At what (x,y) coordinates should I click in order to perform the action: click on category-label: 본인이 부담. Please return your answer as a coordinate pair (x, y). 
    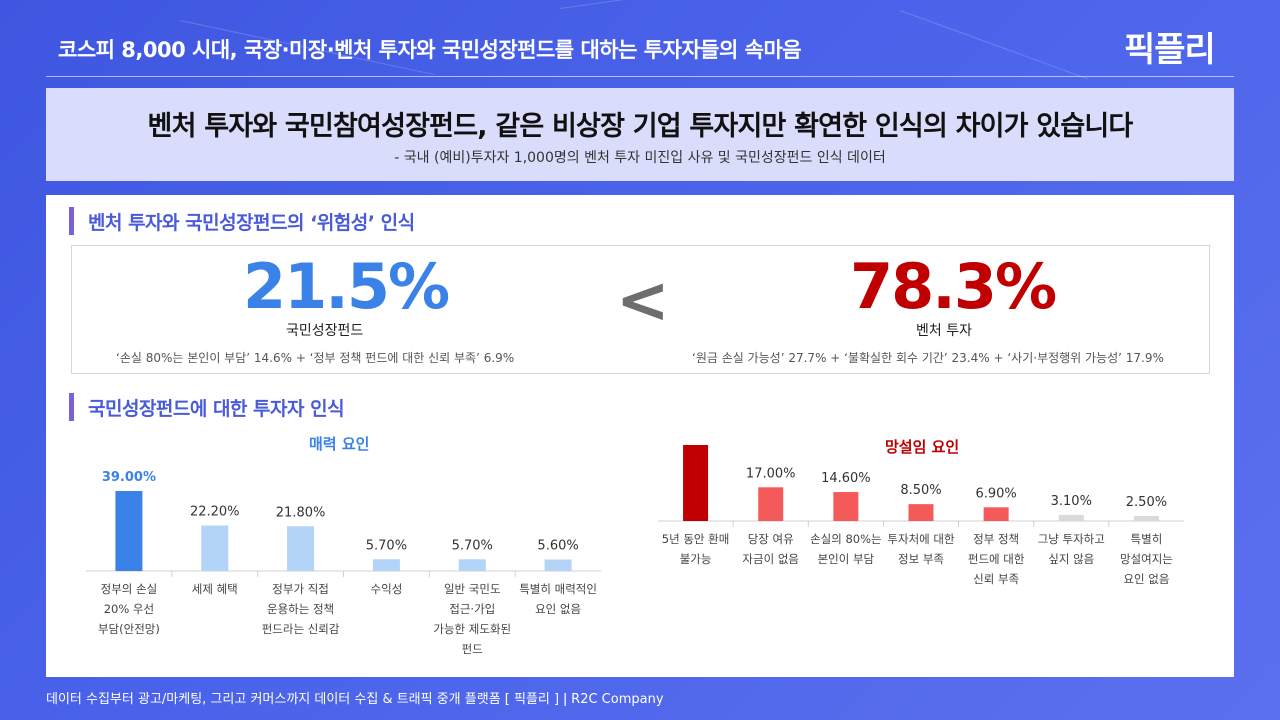
    Looking at the image, I should click on (846, 559).